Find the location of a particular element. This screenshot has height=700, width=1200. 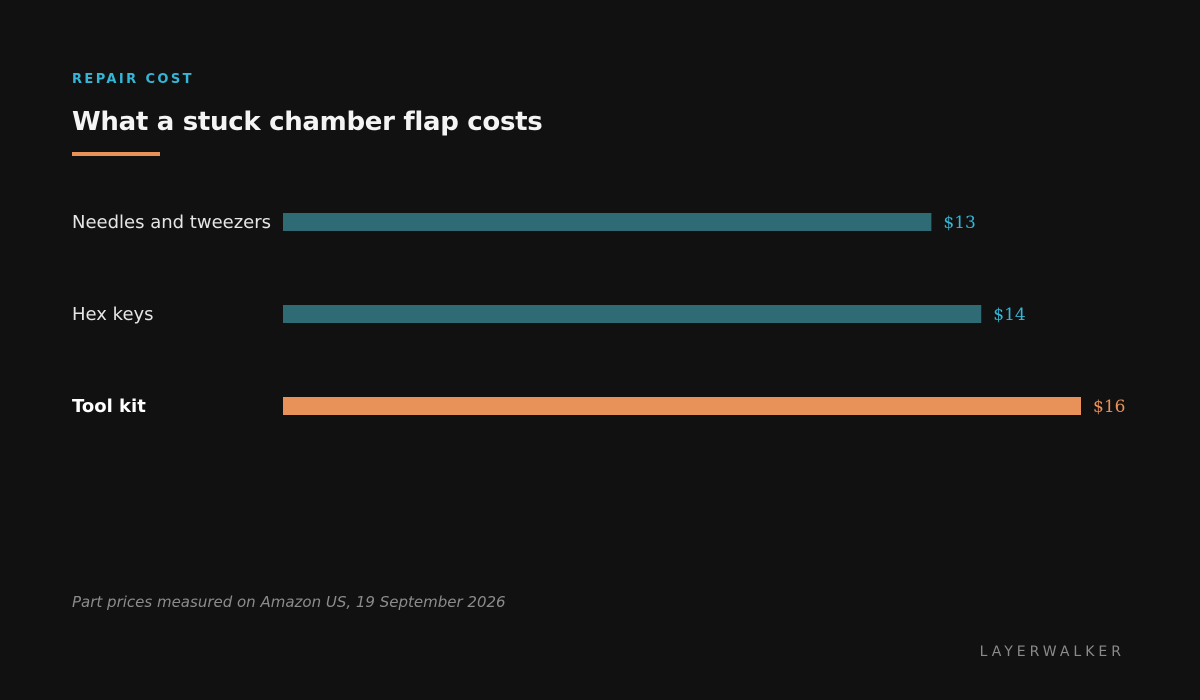

chart-kicker: REPAIR COST is located at coordinates (133, 79).